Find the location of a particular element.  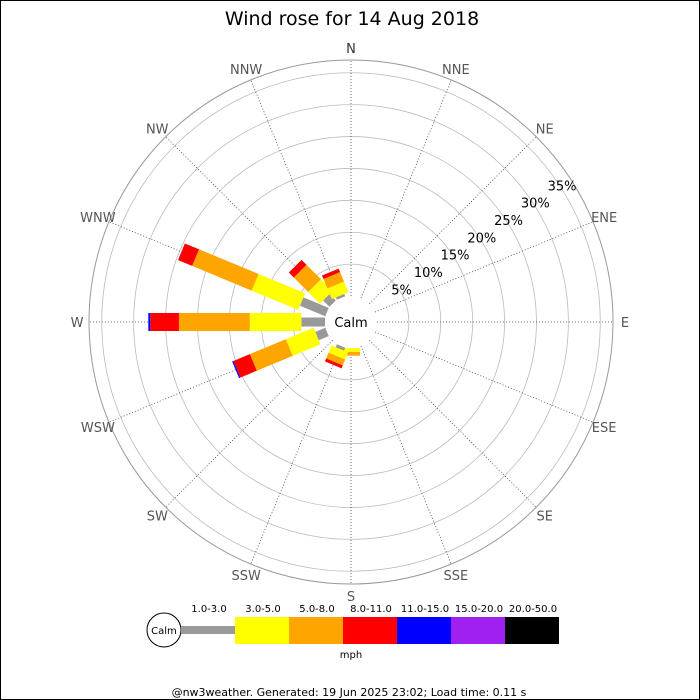

direction-label-wnw: WNW is located at coordinates (98, 218).